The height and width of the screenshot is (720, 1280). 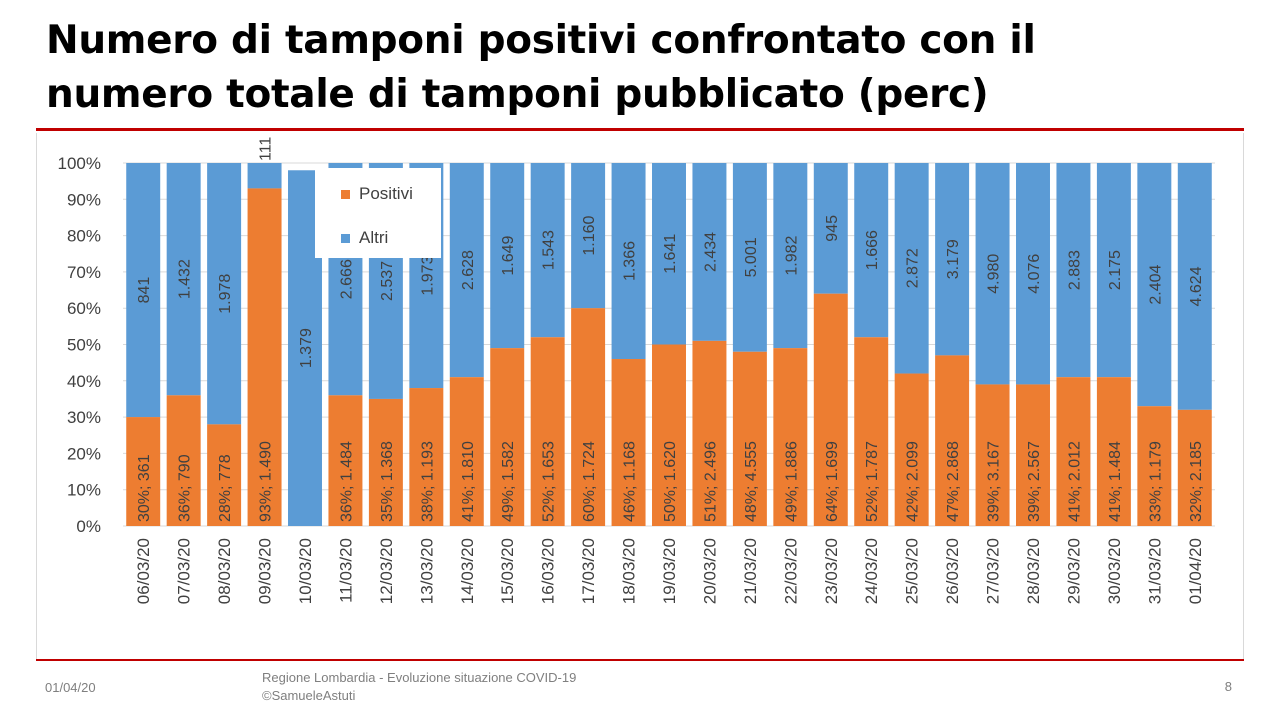 What do you see at coordinates (872, 481) in the screenshot?
I see `positivi-data-label: 52%; 1.787` at bounding box center [872, 481].